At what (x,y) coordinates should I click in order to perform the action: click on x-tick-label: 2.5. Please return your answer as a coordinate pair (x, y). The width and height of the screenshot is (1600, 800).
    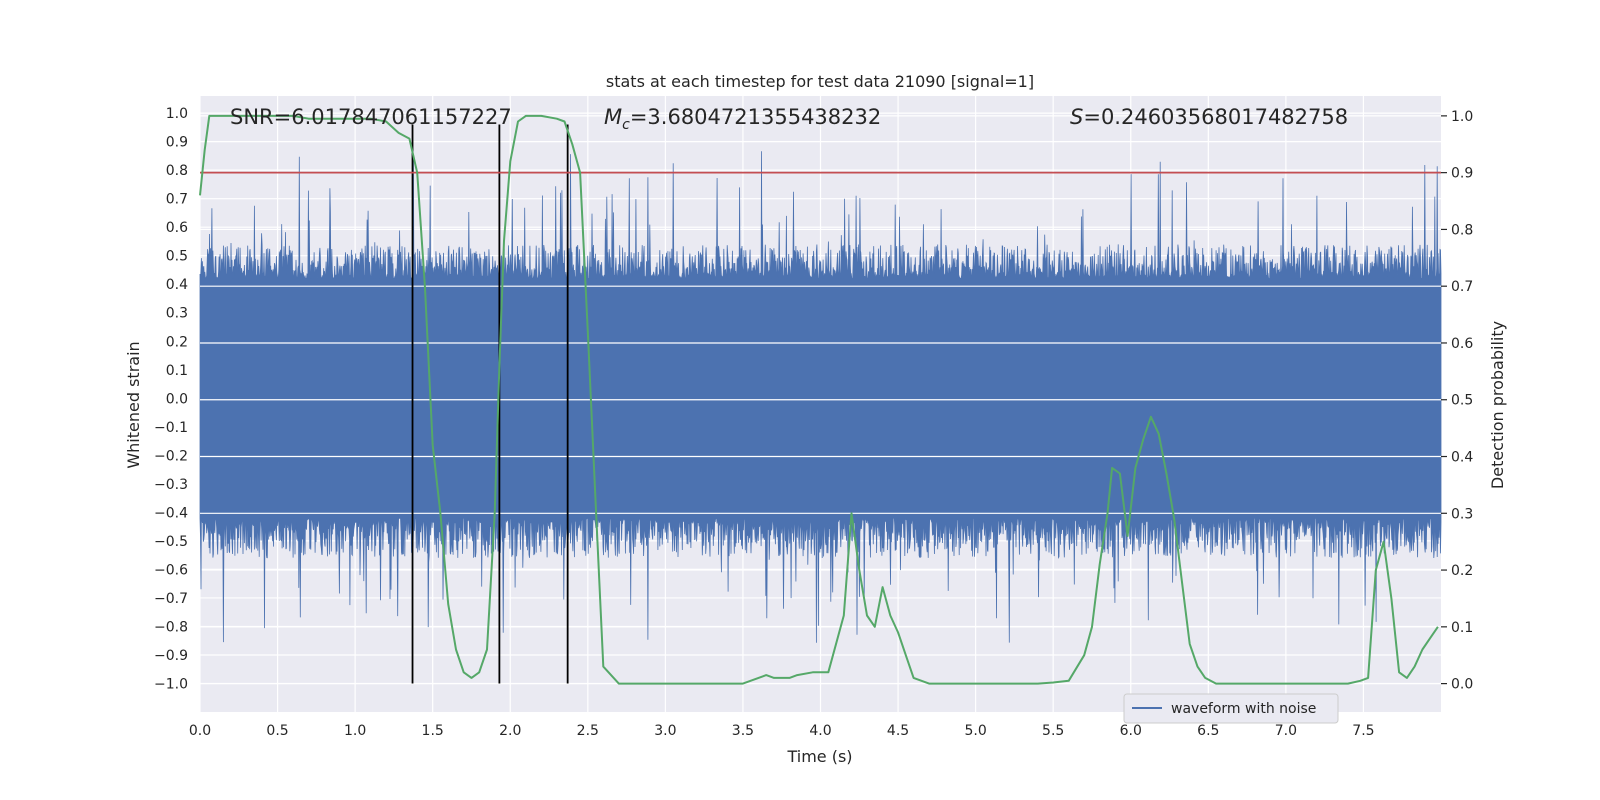
    Looking at the image, I should click on (588, 731).